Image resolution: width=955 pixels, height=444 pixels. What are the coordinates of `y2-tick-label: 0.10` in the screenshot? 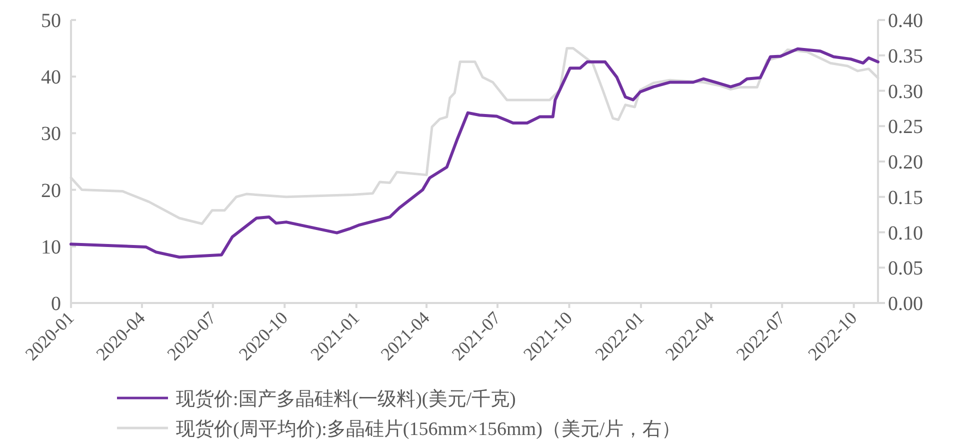 It's located at (905, 233).